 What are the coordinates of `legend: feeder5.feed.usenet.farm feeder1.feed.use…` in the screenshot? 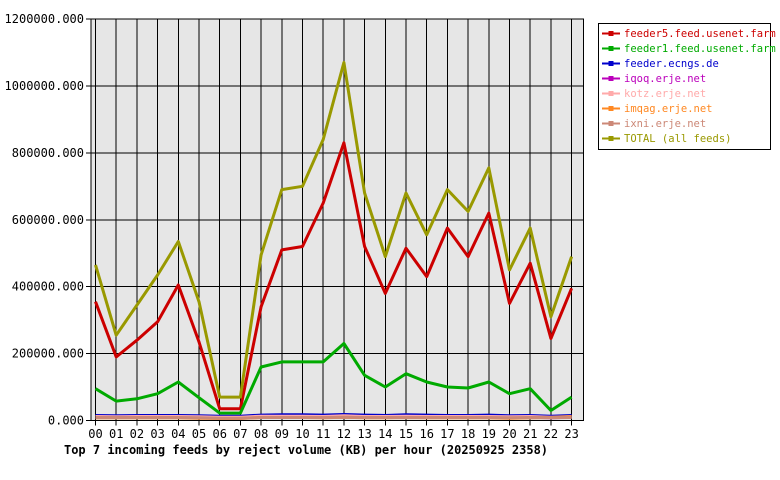 It's located at (687, 86).